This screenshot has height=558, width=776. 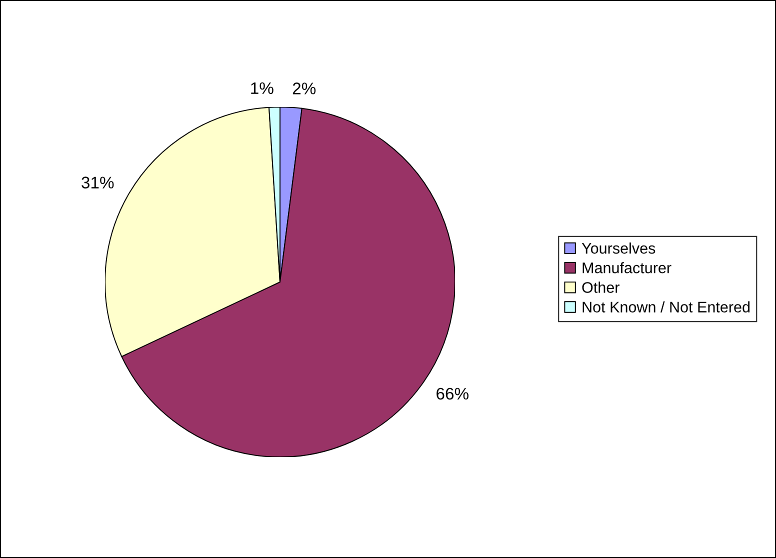 What do you see at coordinates (452, 394) in the screenshot?
I see `data-label: 66%` at bounding box center [452, 394].